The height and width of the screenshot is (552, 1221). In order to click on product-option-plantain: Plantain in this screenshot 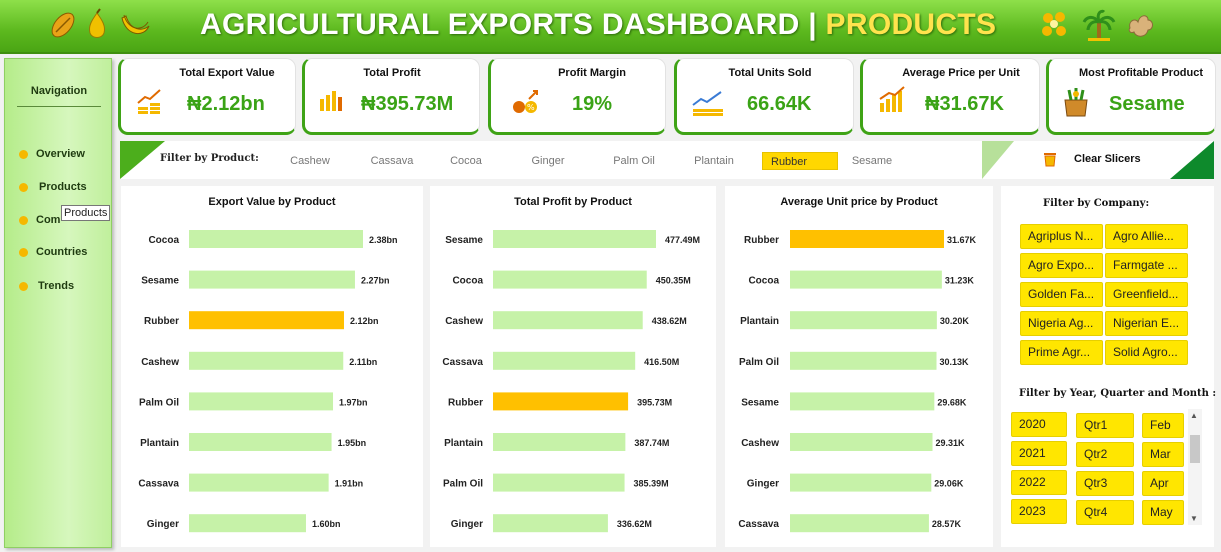, I will do `click(714, 161)`.